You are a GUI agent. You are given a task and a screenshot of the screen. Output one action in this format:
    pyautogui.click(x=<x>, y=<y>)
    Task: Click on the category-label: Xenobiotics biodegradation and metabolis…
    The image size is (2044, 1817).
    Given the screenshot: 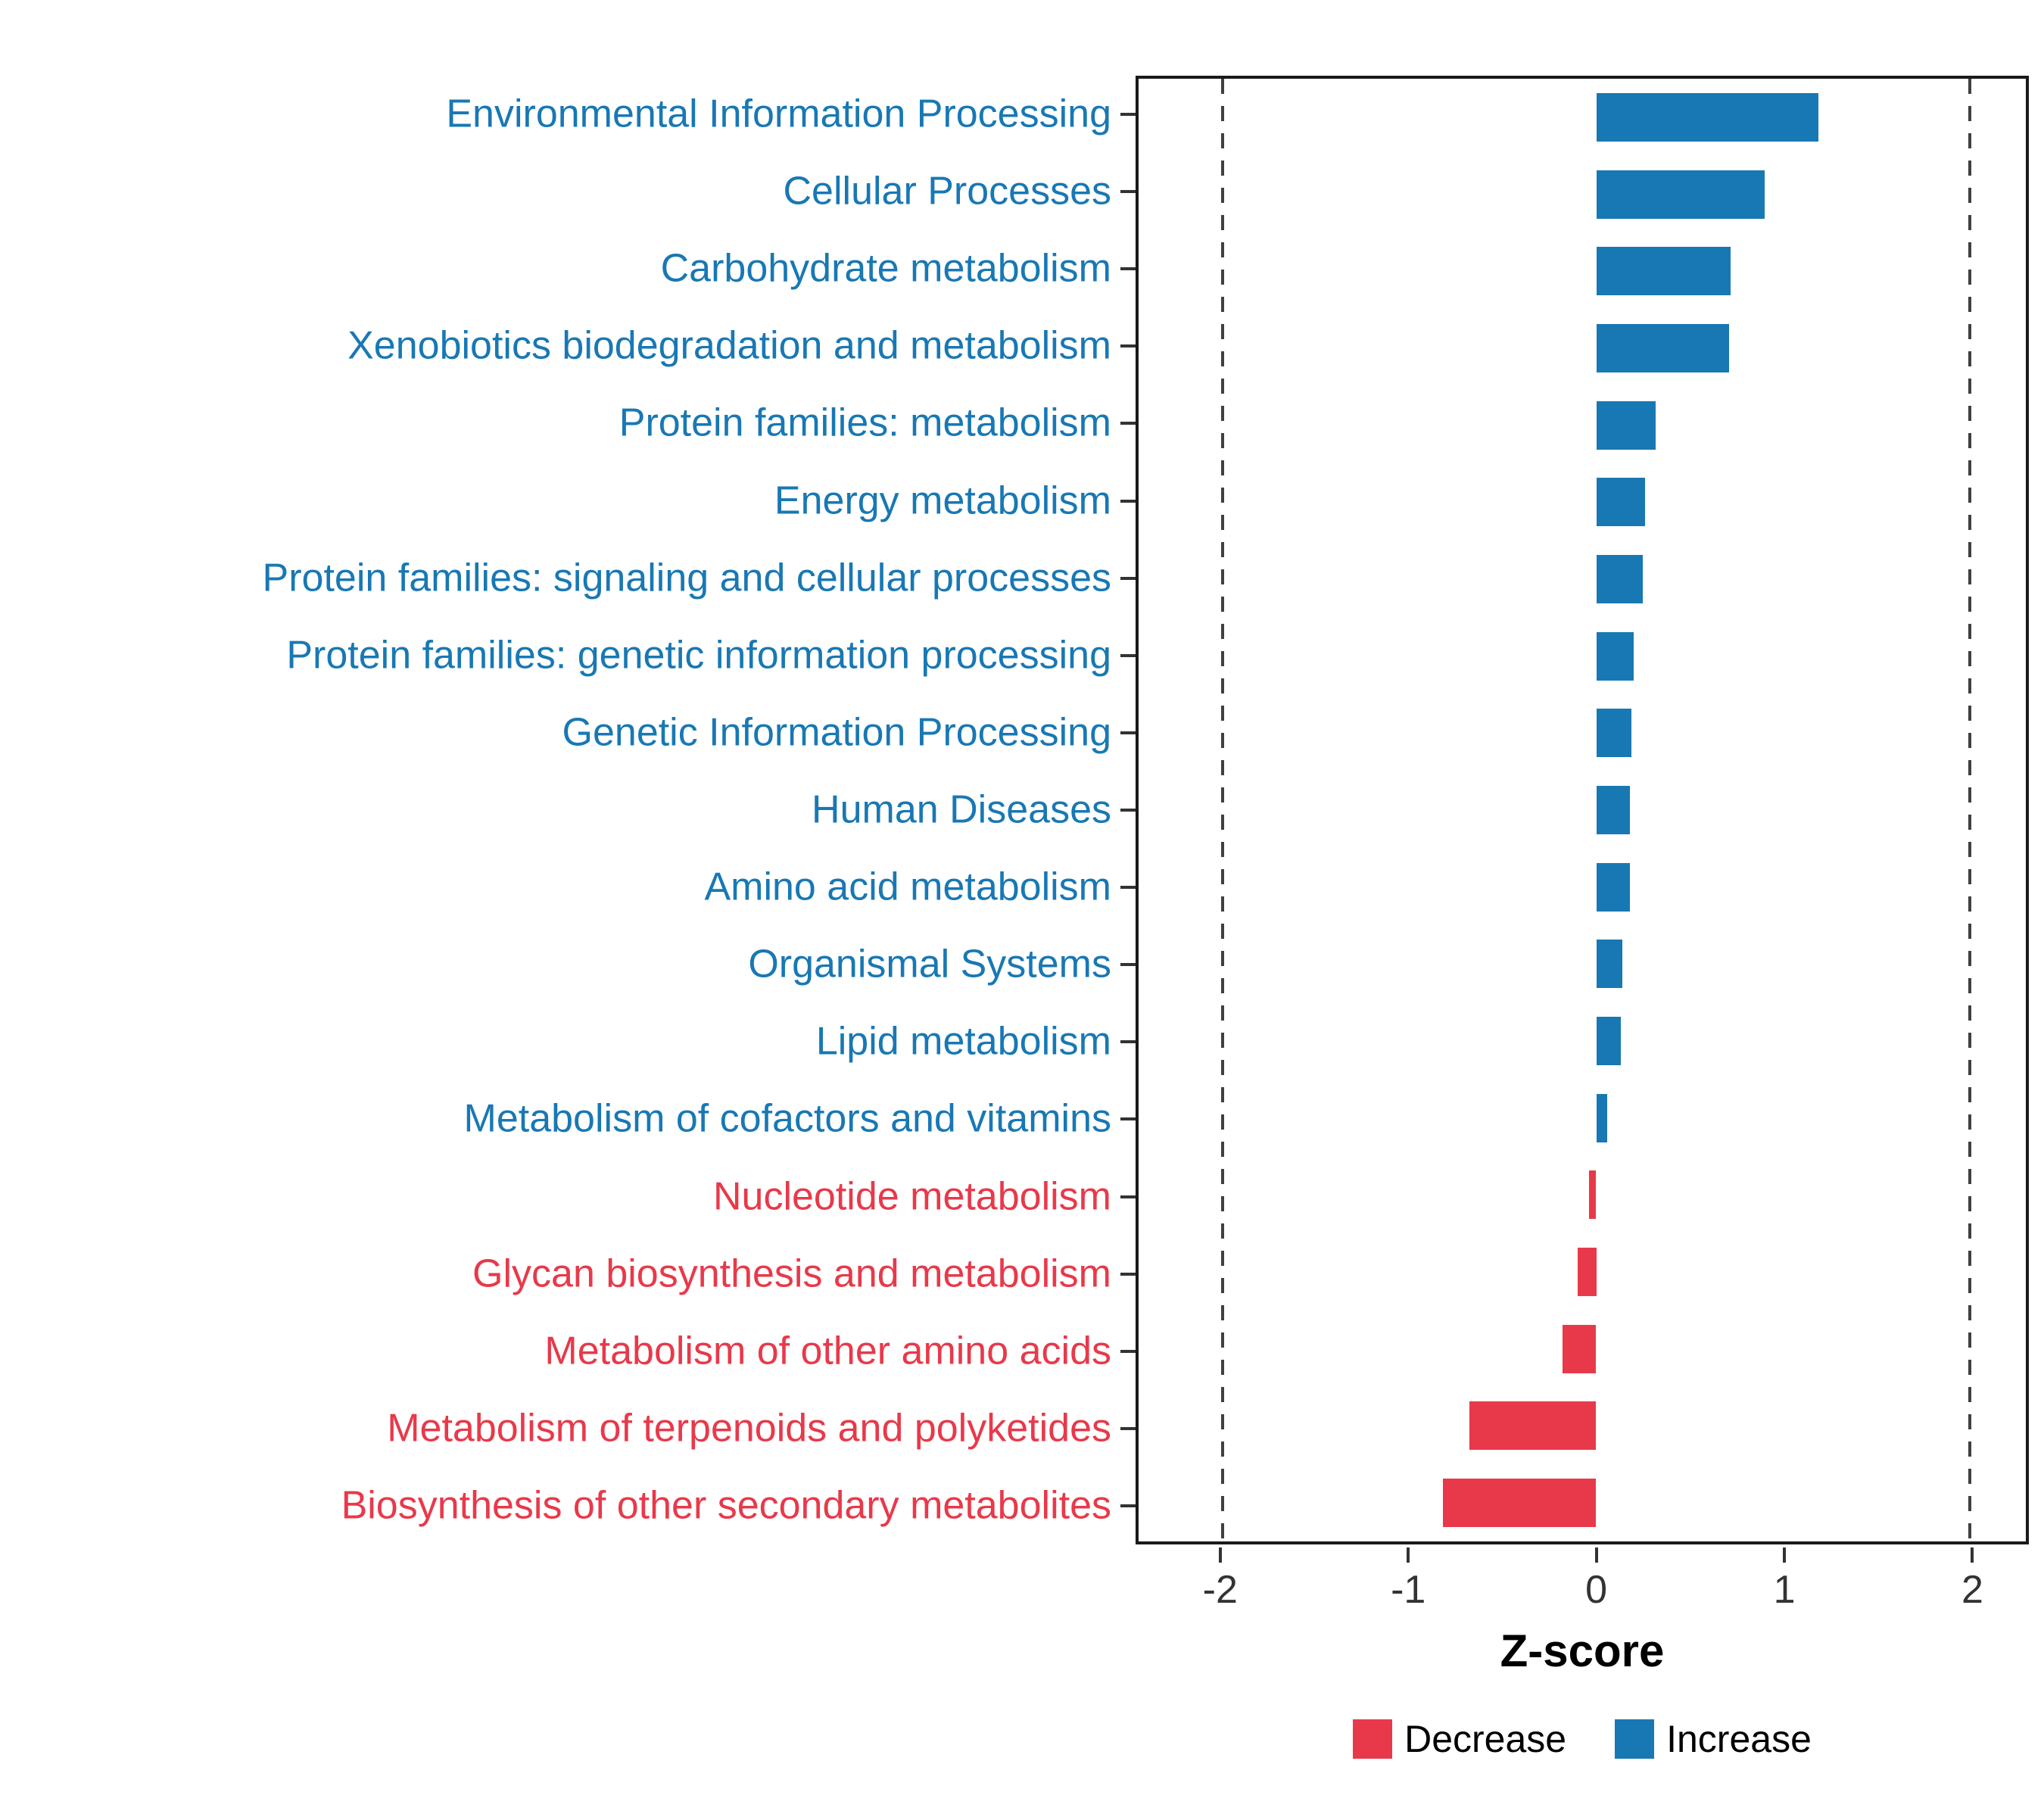 What is the action you would take?
    pyautogui.click(x=729, y=345)
    